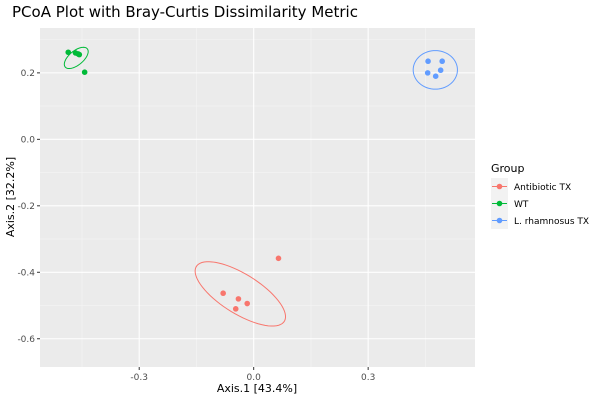  I want to click on legend-label: L. rhamnosus TX, so click(551, 222).